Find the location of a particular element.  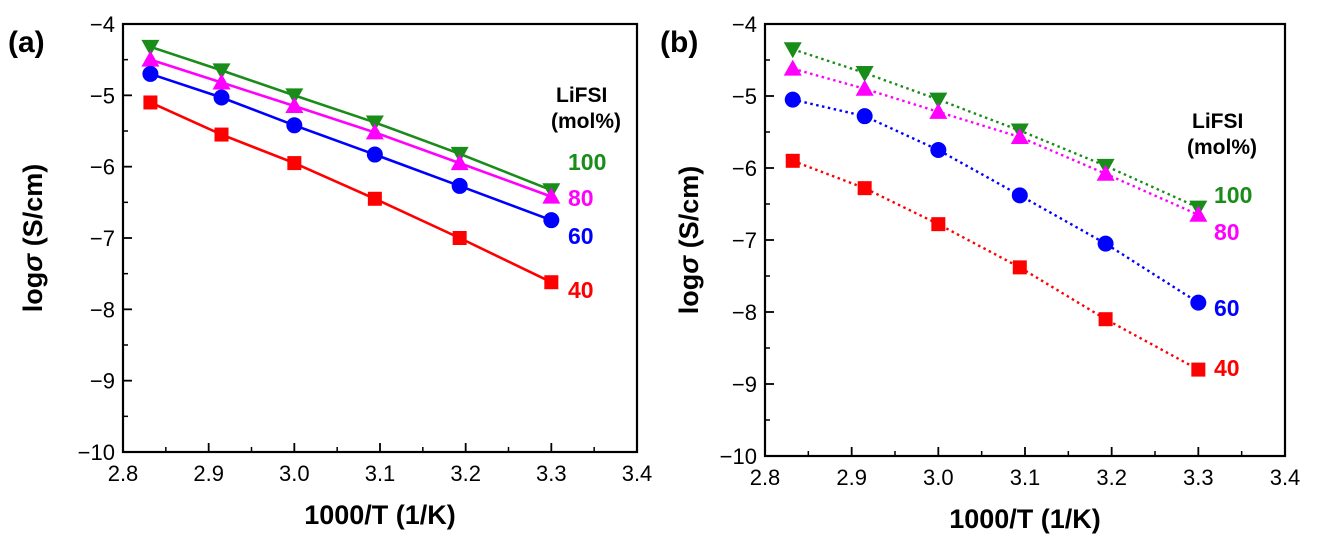

pa-y-title-main: log is located at coordinates (33, 292).